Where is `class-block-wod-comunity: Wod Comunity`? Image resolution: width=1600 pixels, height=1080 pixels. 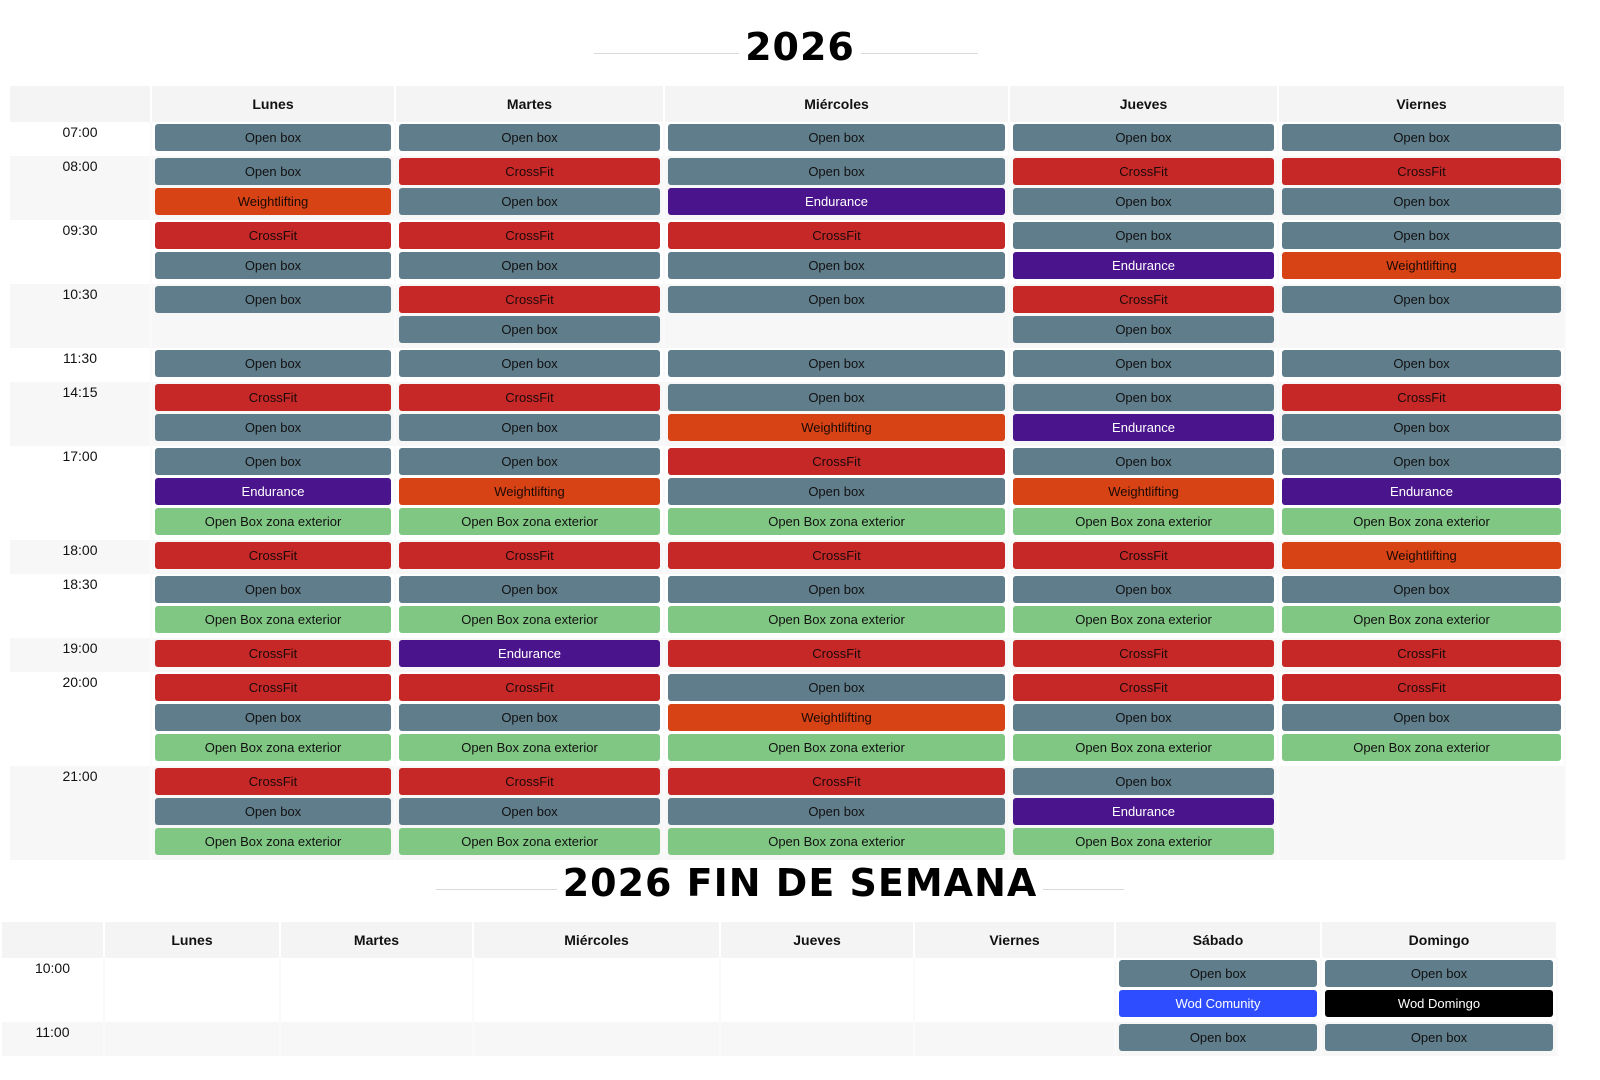
class-block-wod-comunity: Wod Comunity is located at coordinates (1218, 1003).